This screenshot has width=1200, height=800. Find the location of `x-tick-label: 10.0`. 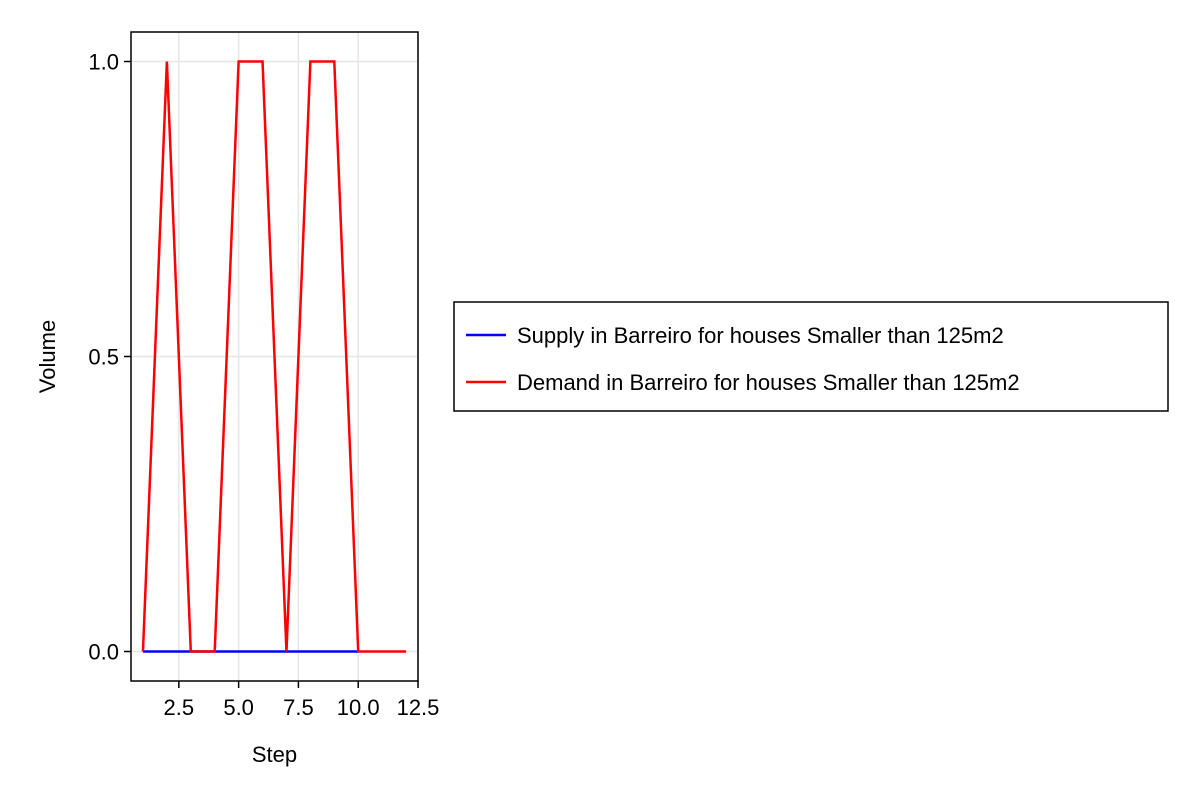

x-tick-label: 10.0 is located at coordinates (358, 707).